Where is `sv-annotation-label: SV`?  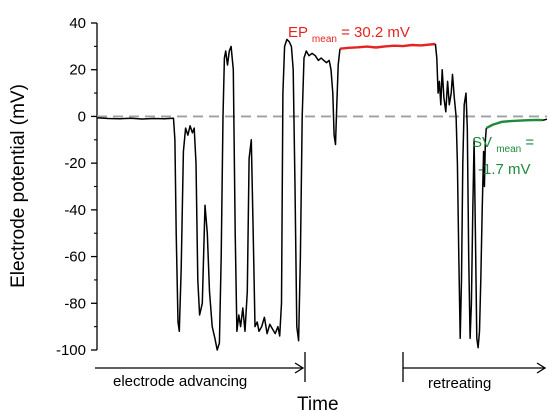
sv-annotation-label: SV is located at coordinates (482, 142).